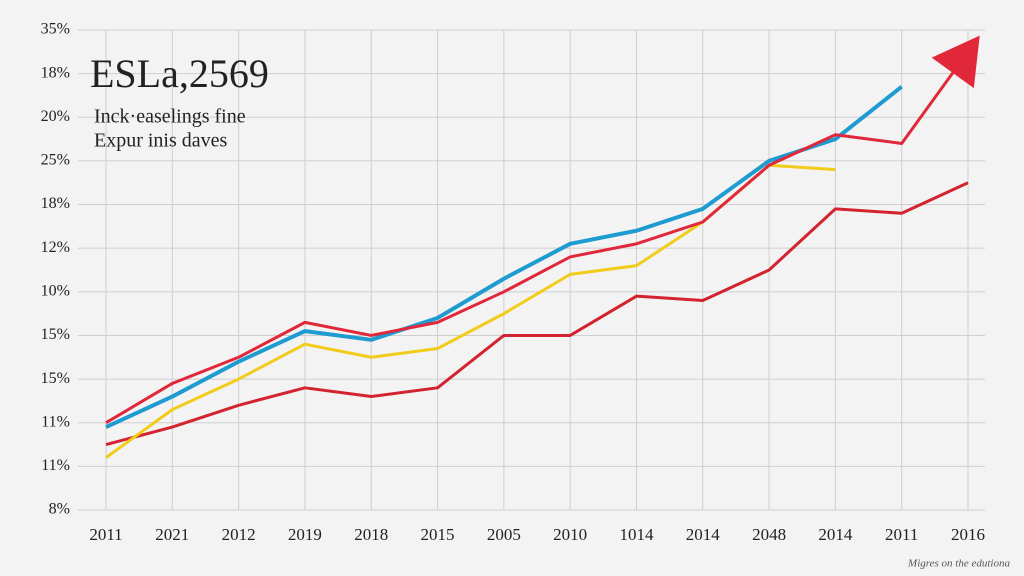 This screenshot has width=1024, height=576. Describe the element at coordinates (55, 29) in the screenshot. I see `y-tick-label: 35%` at that location.